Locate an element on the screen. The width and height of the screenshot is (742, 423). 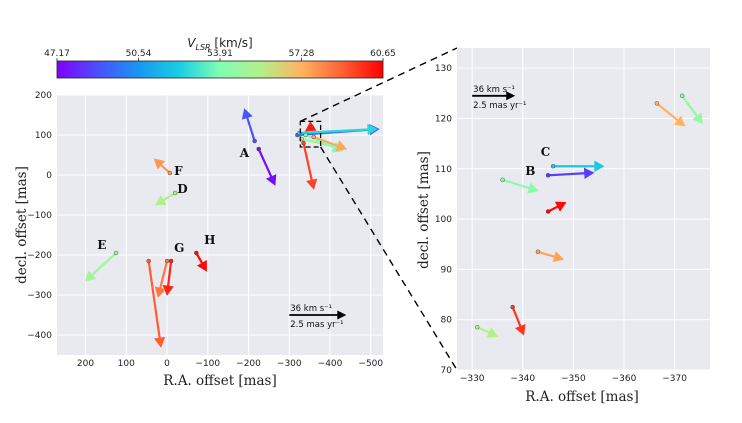
zoom-ytick-label: 100 is located at coordinates (443, 220).